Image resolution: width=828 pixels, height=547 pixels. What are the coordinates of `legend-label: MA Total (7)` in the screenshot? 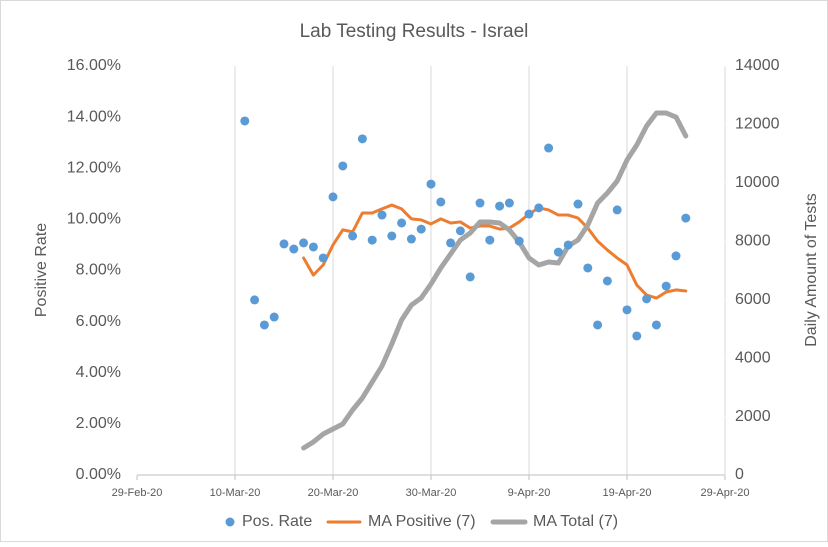 It's located at (575, 521).